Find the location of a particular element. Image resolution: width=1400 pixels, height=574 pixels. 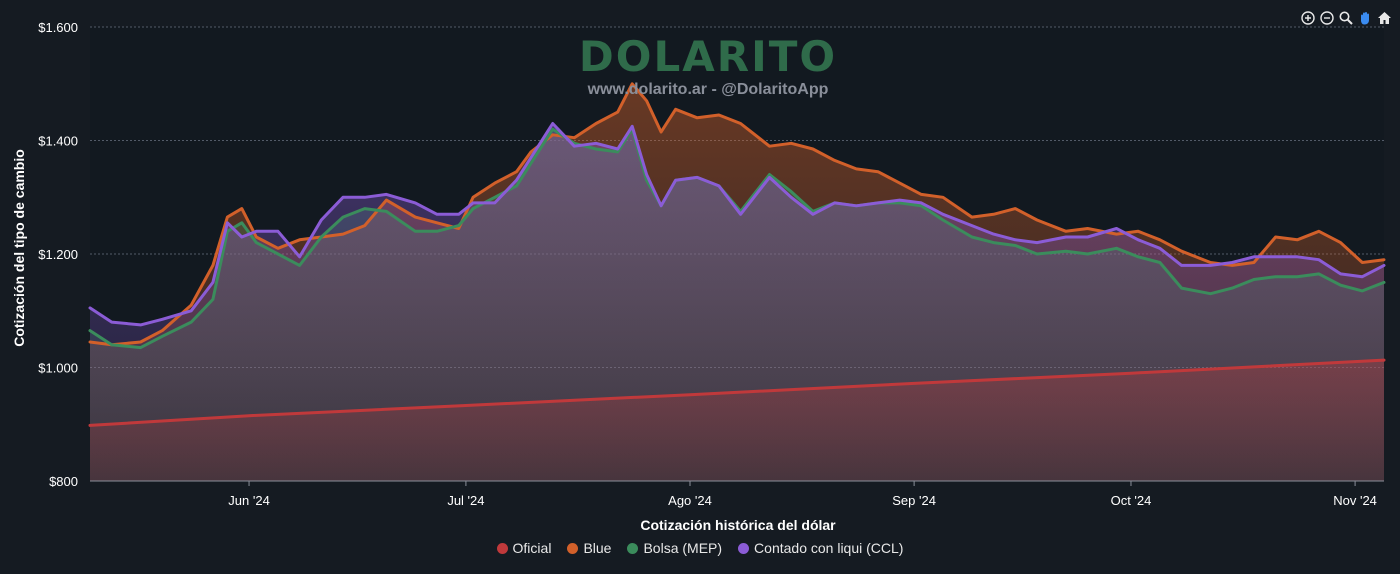

legend-item-contado-con-liqui-ccl: Contado con liqui (CCL) is located at coordinates (820, 548).